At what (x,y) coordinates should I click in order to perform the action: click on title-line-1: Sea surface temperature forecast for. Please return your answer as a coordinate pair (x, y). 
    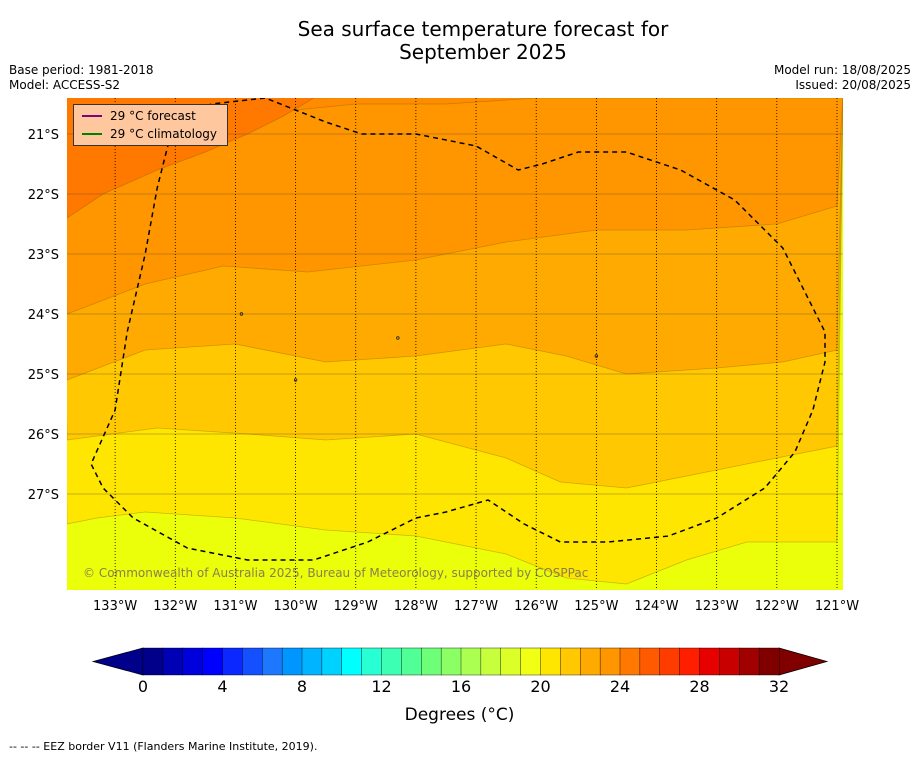
    Looking at the image, I should click on (483, 29).